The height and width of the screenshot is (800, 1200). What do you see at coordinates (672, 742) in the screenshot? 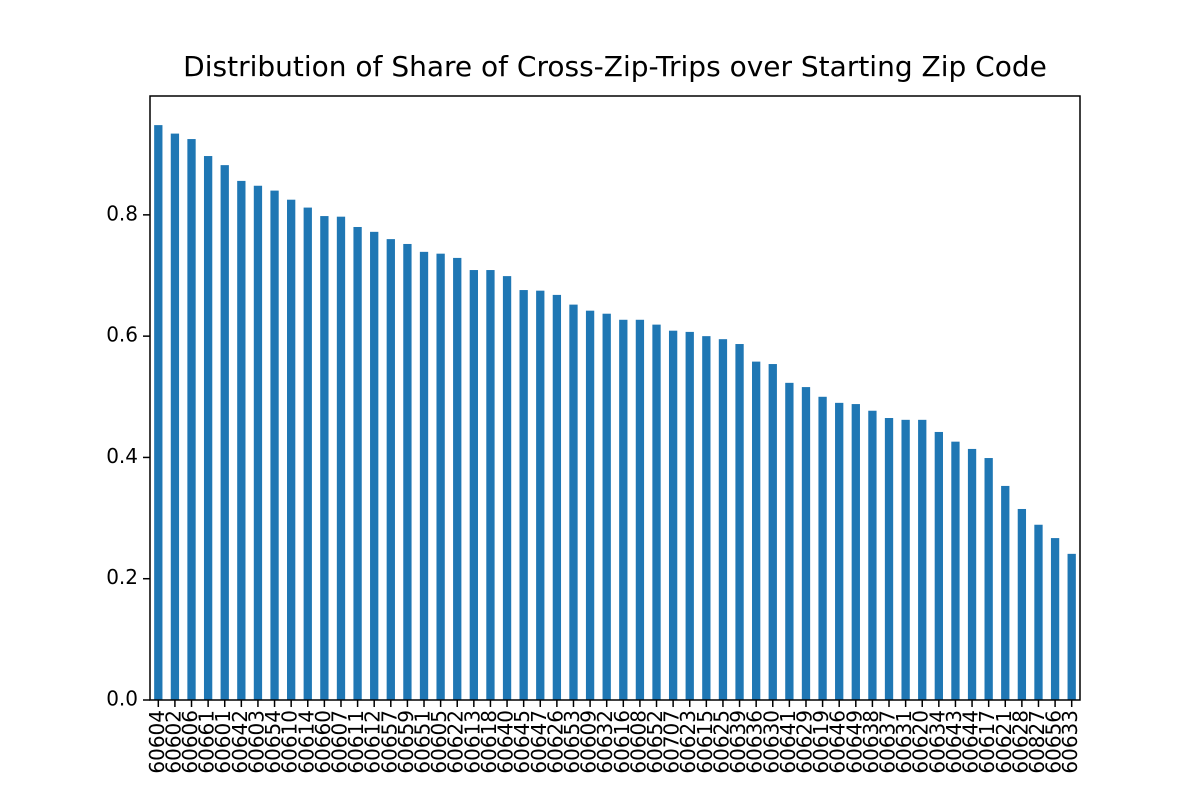
I see `x-tick-label: 60707` at bounding box center [672, 742].